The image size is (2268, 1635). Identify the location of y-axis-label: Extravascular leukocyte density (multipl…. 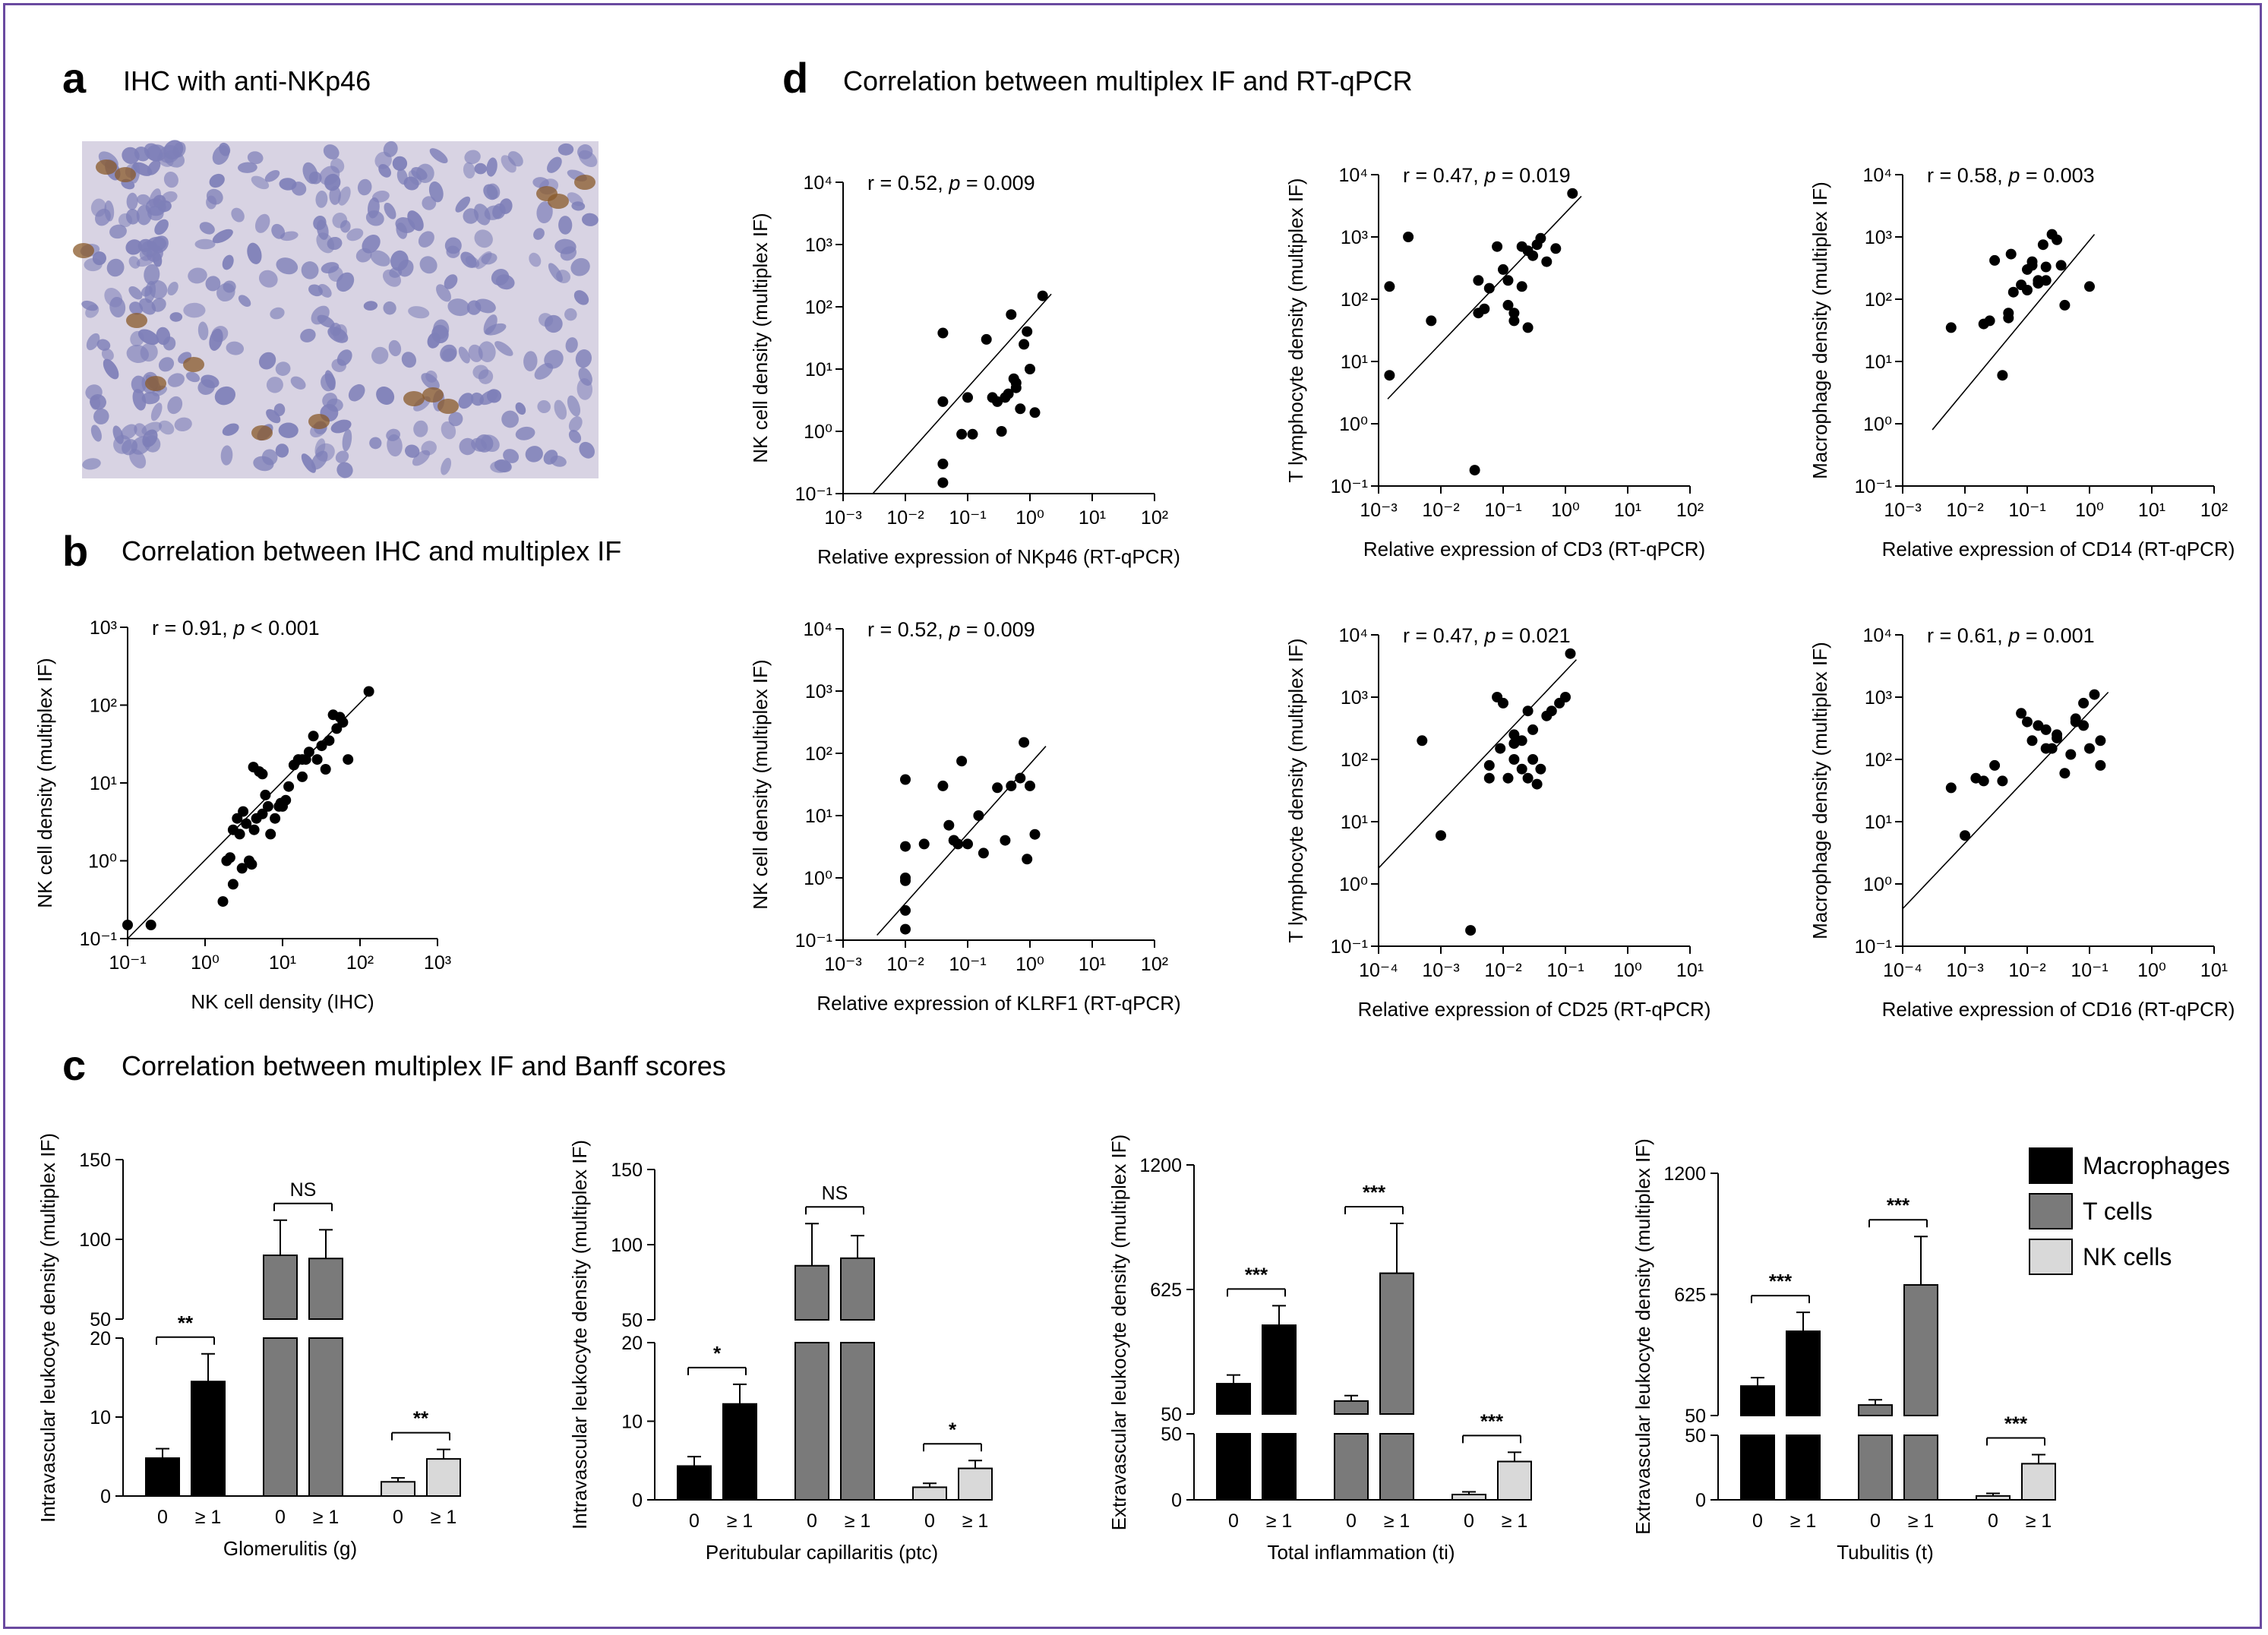
(1118, 1333).